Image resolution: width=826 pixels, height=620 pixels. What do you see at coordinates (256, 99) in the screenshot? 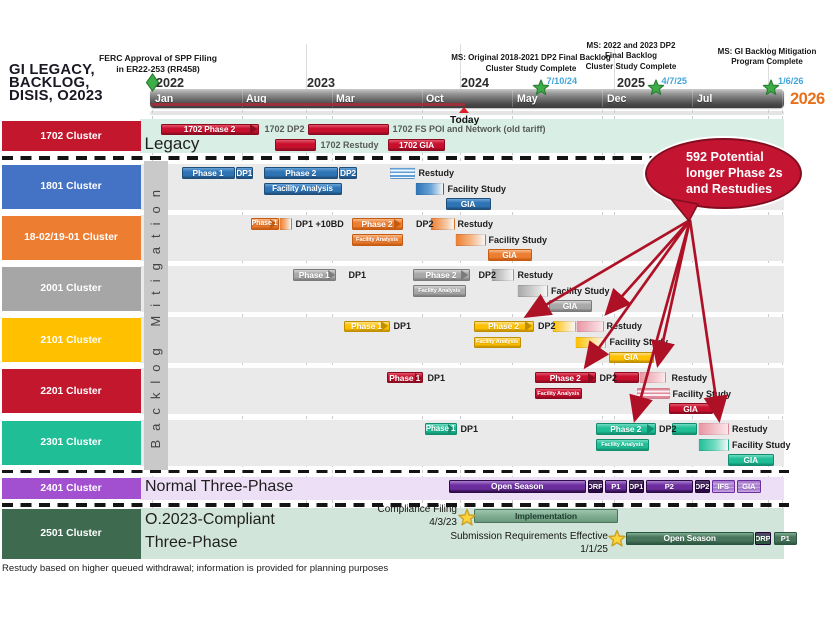
I see `month-label-aug: Aug` at bounding box center [256, 99].